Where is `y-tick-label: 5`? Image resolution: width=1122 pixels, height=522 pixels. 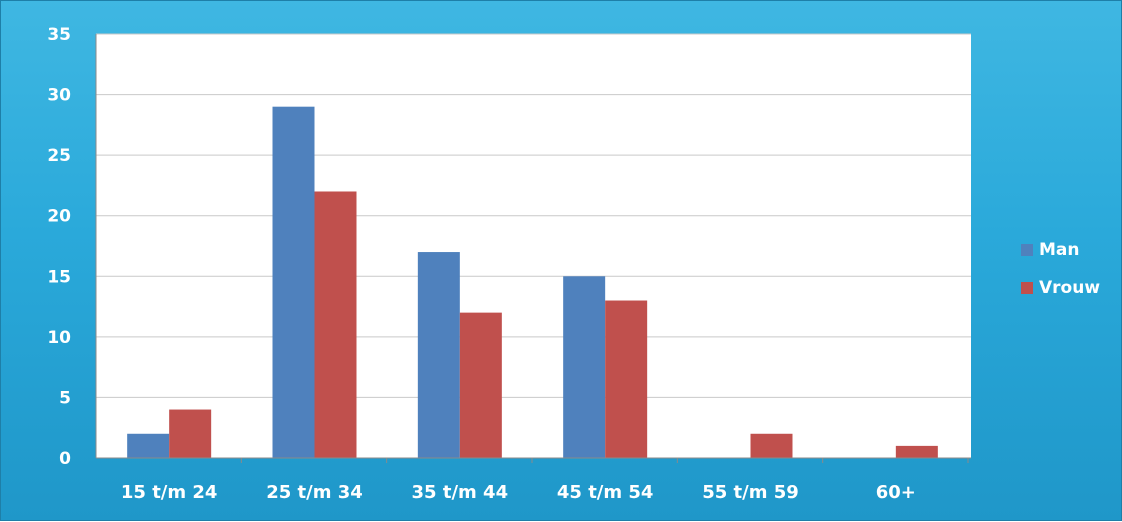
y-tick-label: 5 is located at coordinates (65, 398).